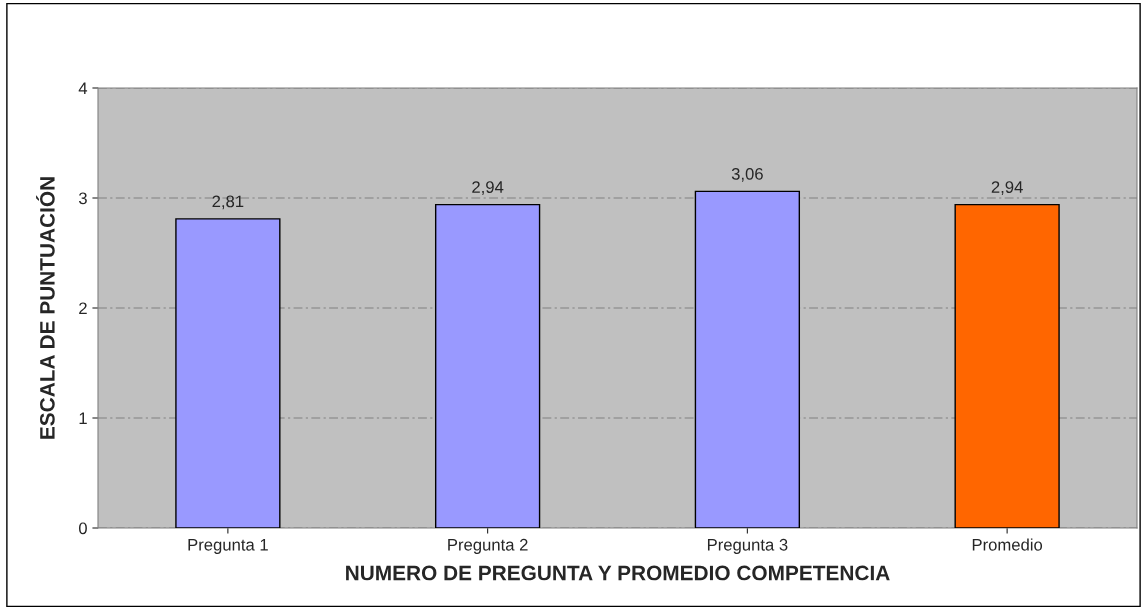 The image size is (1147, 610). Describe the element at coordinates (83, 418) in the screenshot. I see `y-tick-label: 1` at that location.